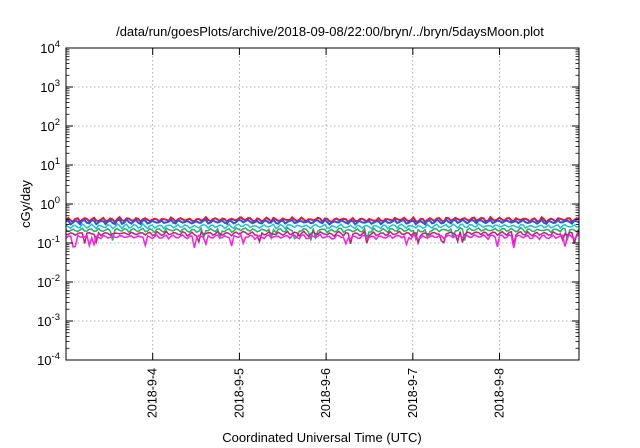  I want to click on x-tick-label: 2018-9-7, so click(413, 393).